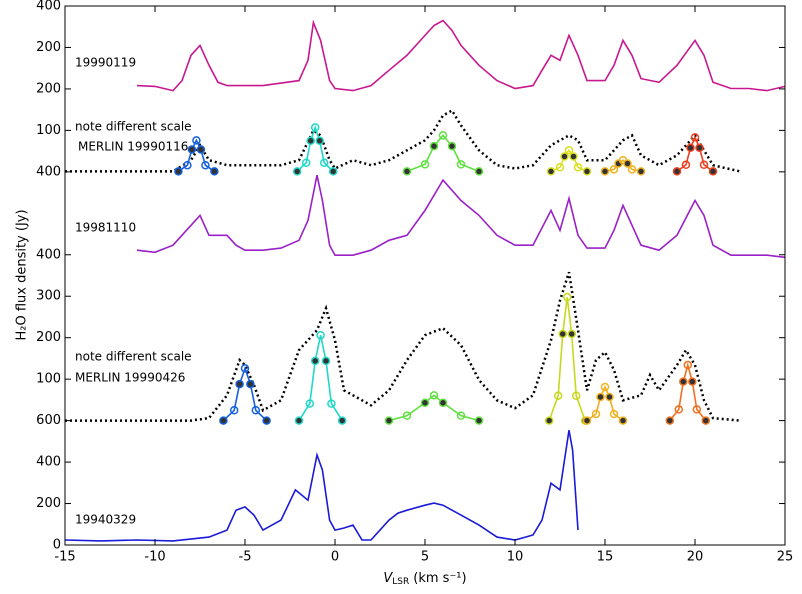  Describe the element at coordinates (695, 557) in the screenshot. I see `x-tick-label: 20` at that location.